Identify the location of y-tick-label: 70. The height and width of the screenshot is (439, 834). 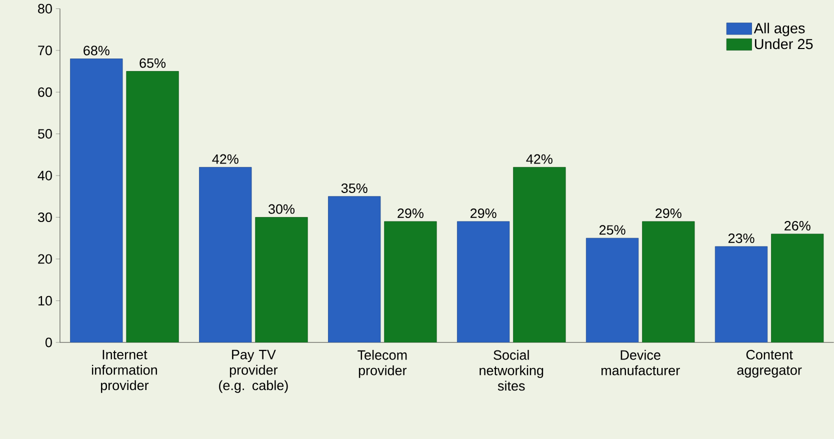
(45, 51).